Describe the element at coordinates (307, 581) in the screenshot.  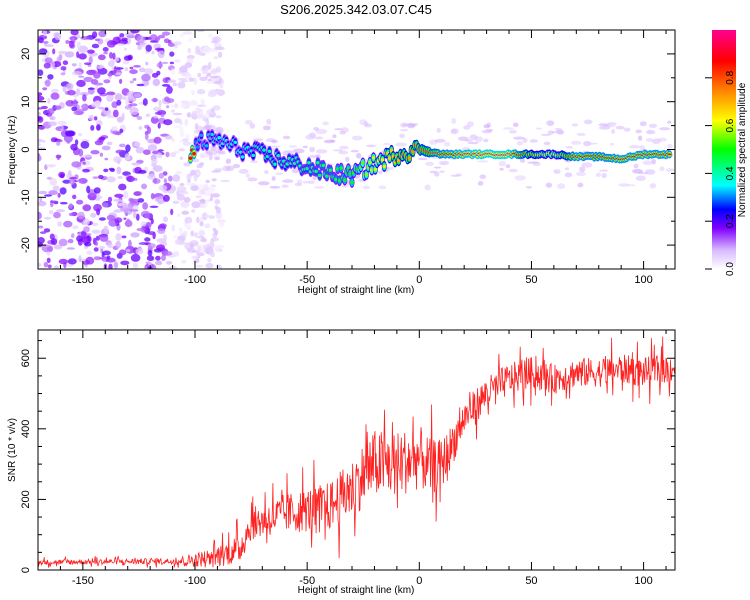
I see `x-tick-label: -50` at that location.